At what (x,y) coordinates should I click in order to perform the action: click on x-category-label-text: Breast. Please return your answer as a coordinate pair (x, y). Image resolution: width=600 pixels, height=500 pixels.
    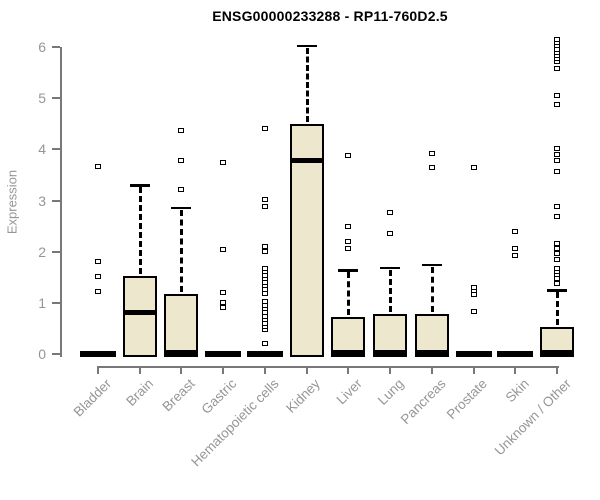
    Looking at the image, I should click on (179, 395).